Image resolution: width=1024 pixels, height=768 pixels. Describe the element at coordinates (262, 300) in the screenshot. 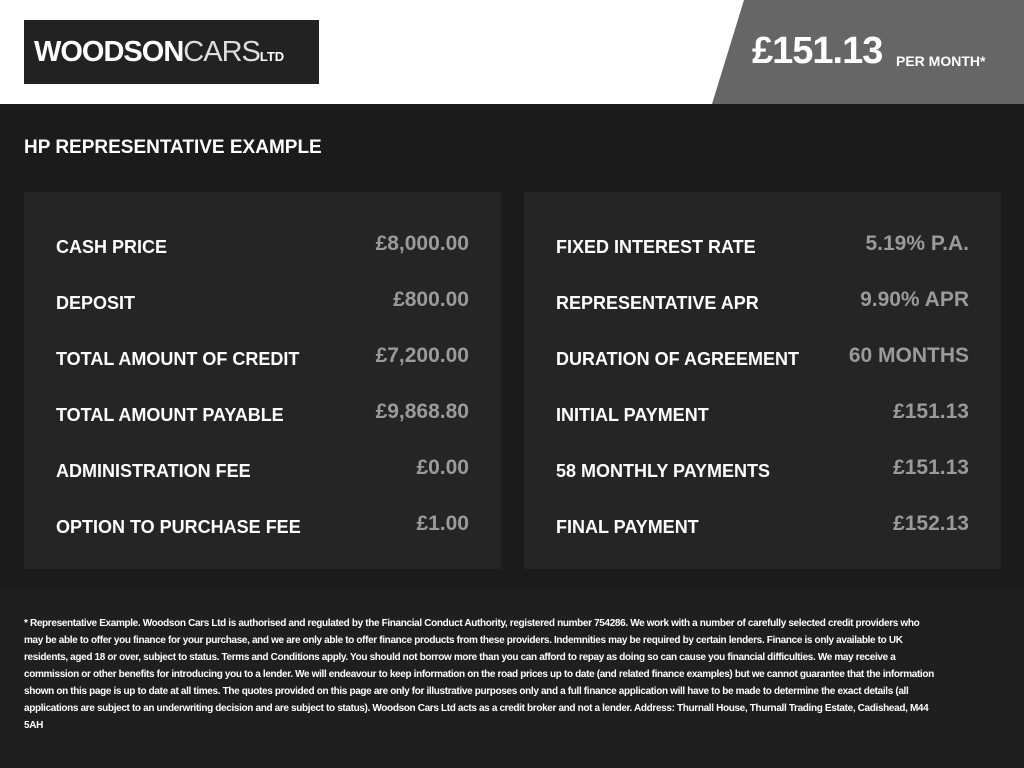

I see `finance-row: DEPOSIT £800.00` at that location.